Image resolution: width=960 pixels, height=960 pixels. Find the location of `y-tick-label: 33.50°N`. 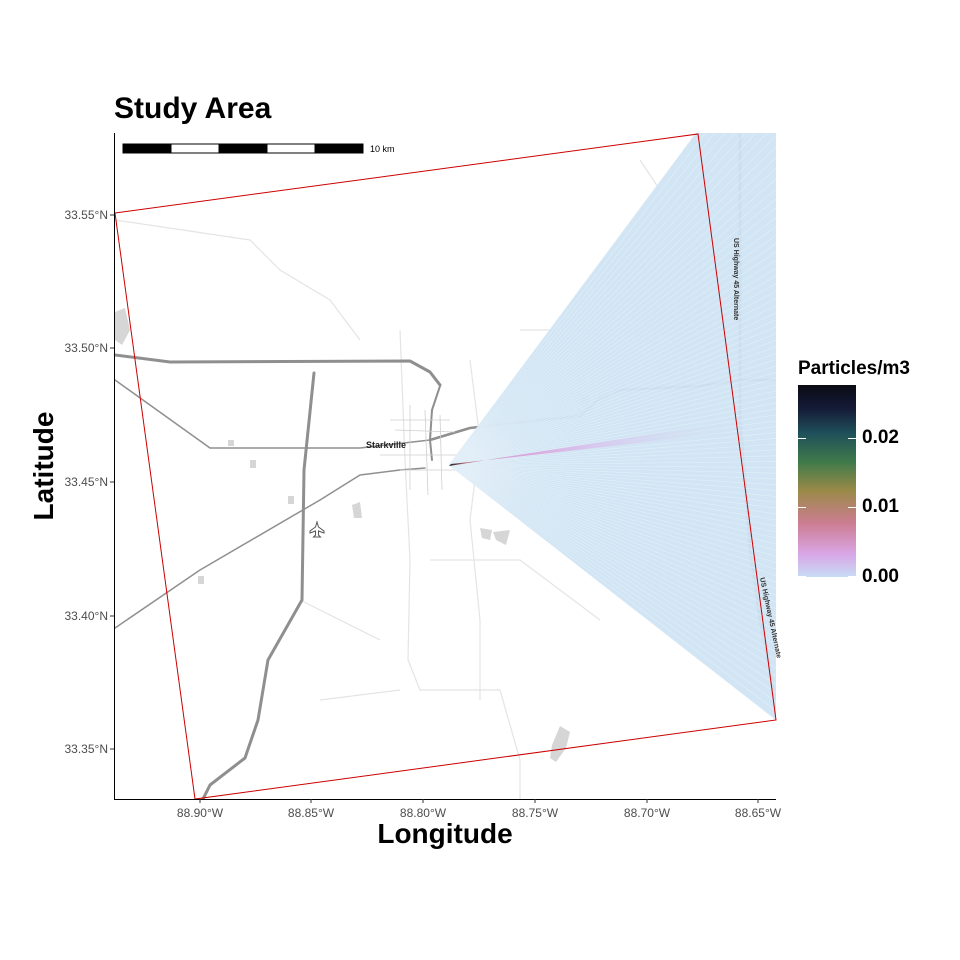

y-tick-label: 33.50°N is located at coordinates (86, 348).